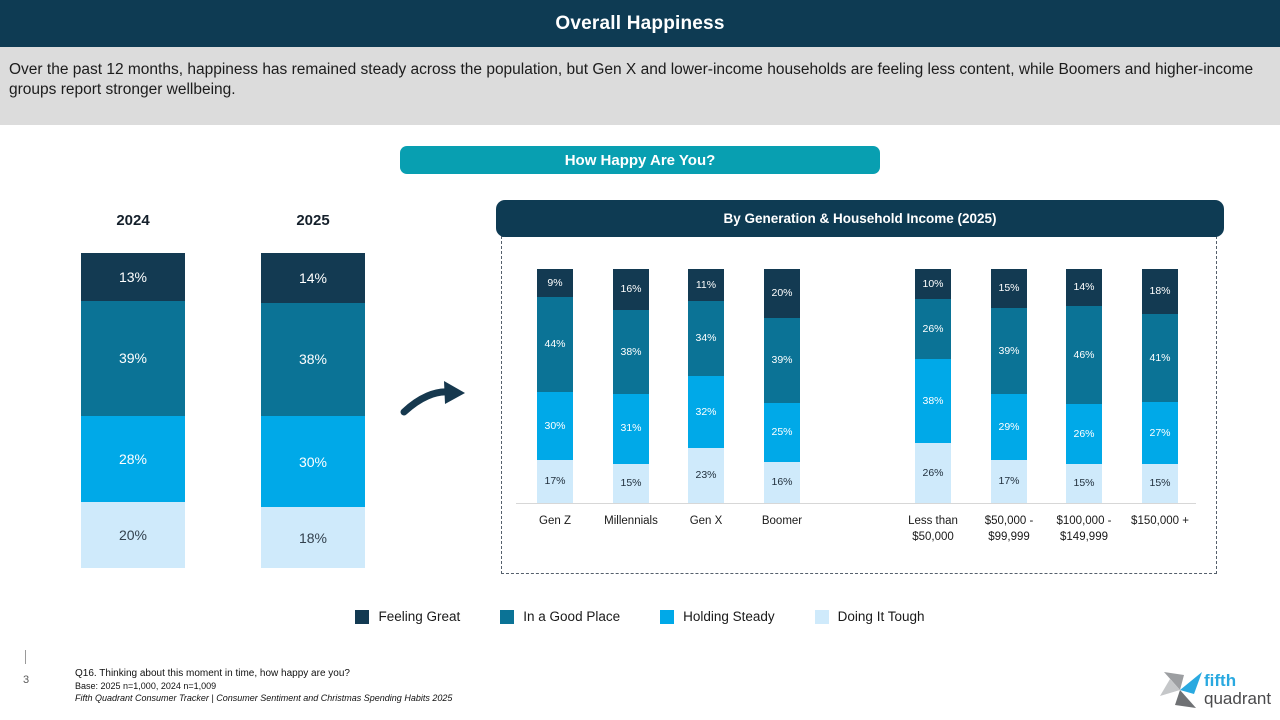 The image size is (1280, 720). What do you see at coordinates (1220, 681) in the screenshot?
I see `logo-word-fifth: fifth` at bounding box center [1220, 681].